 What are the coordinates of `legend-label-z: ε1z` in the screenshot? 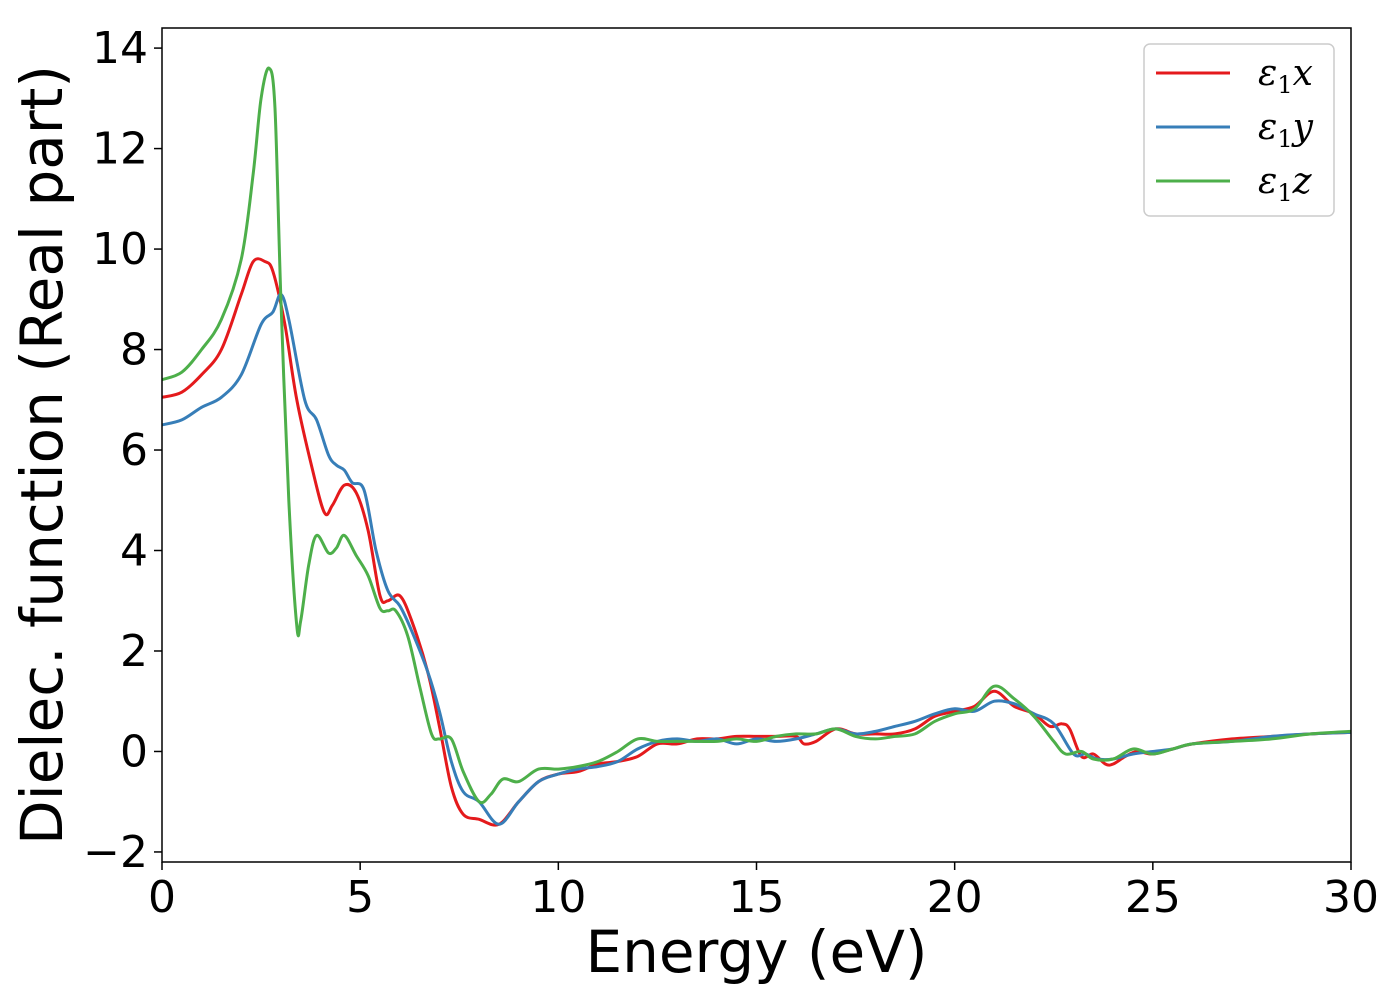 It's located at (1285, 184).